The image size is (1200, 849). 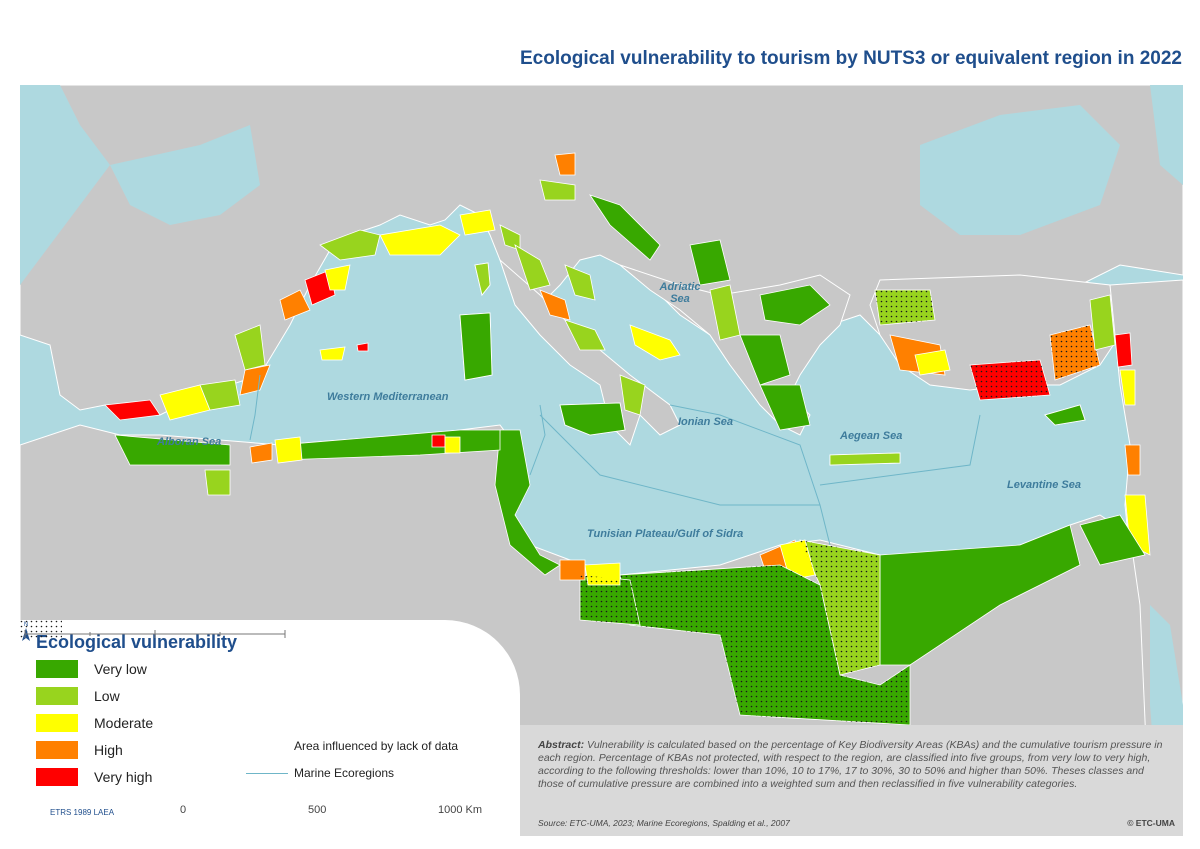 What do you see at coordinates (765, 360) in the screenshot?
I see `region-greece-west` at bounding box center [765, 360].